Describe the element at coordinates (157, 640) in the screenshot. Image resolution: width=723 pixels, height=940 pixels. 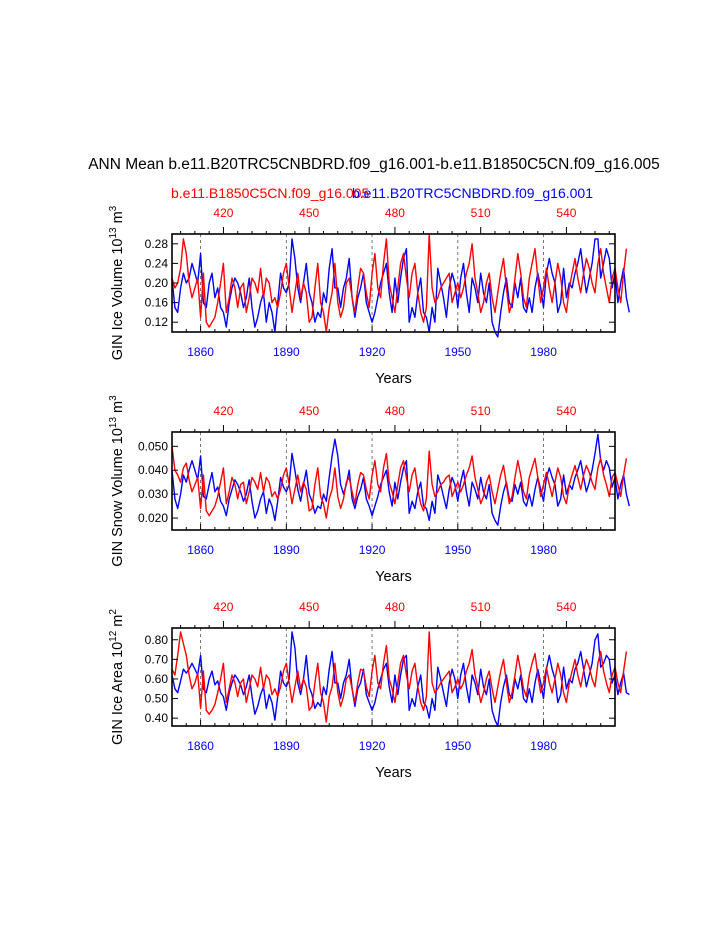
I see `y-tick-label: 0.80` at that location.